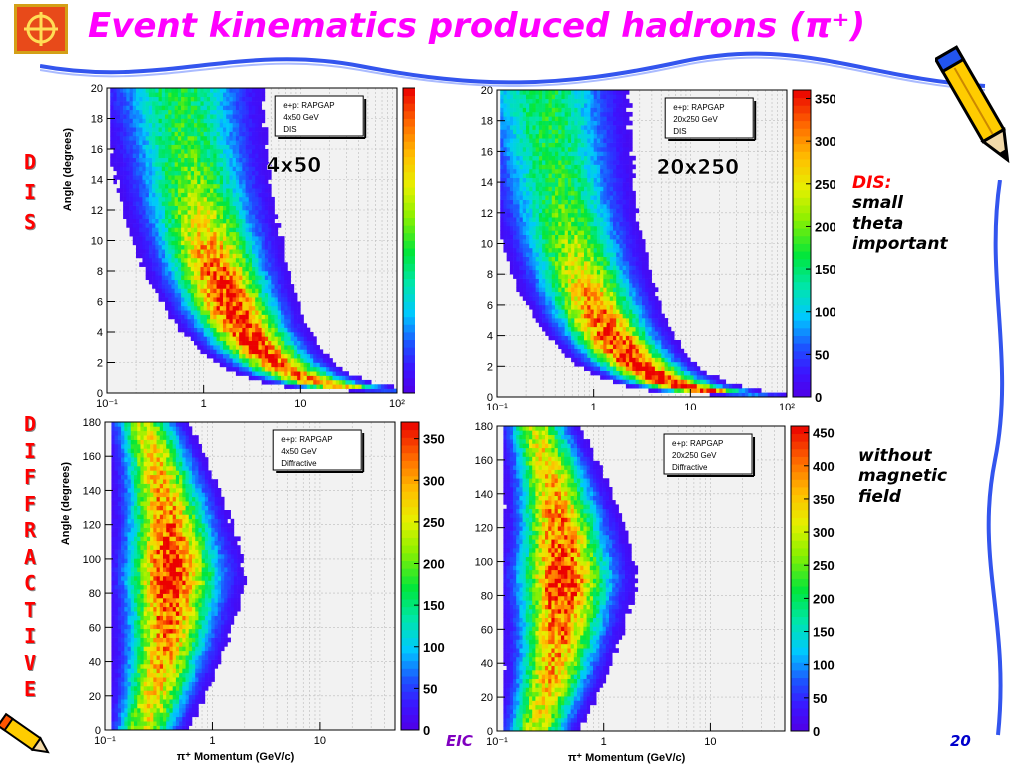 Image resolution: width=1024 pixels, height=768 pixels. Describe the element at coordinates (30, 530) in the screenshot. I see `vertical-letter: R` at that location.